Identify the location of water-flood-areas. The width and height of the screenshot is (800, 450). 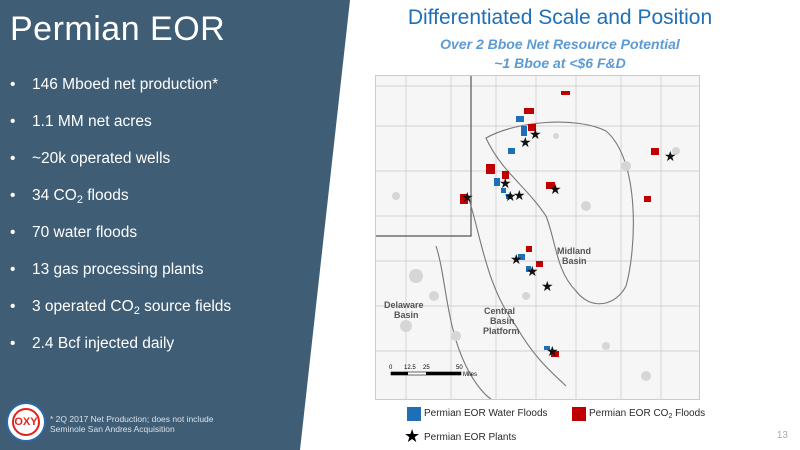
(522, 233).